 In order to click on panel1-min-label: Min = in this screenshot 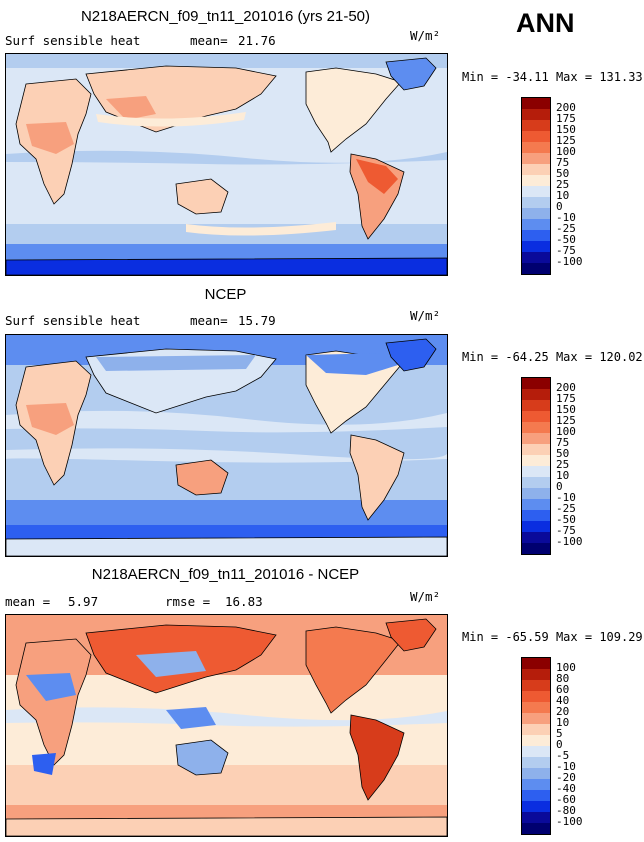, I will do `click(480, 77)`.